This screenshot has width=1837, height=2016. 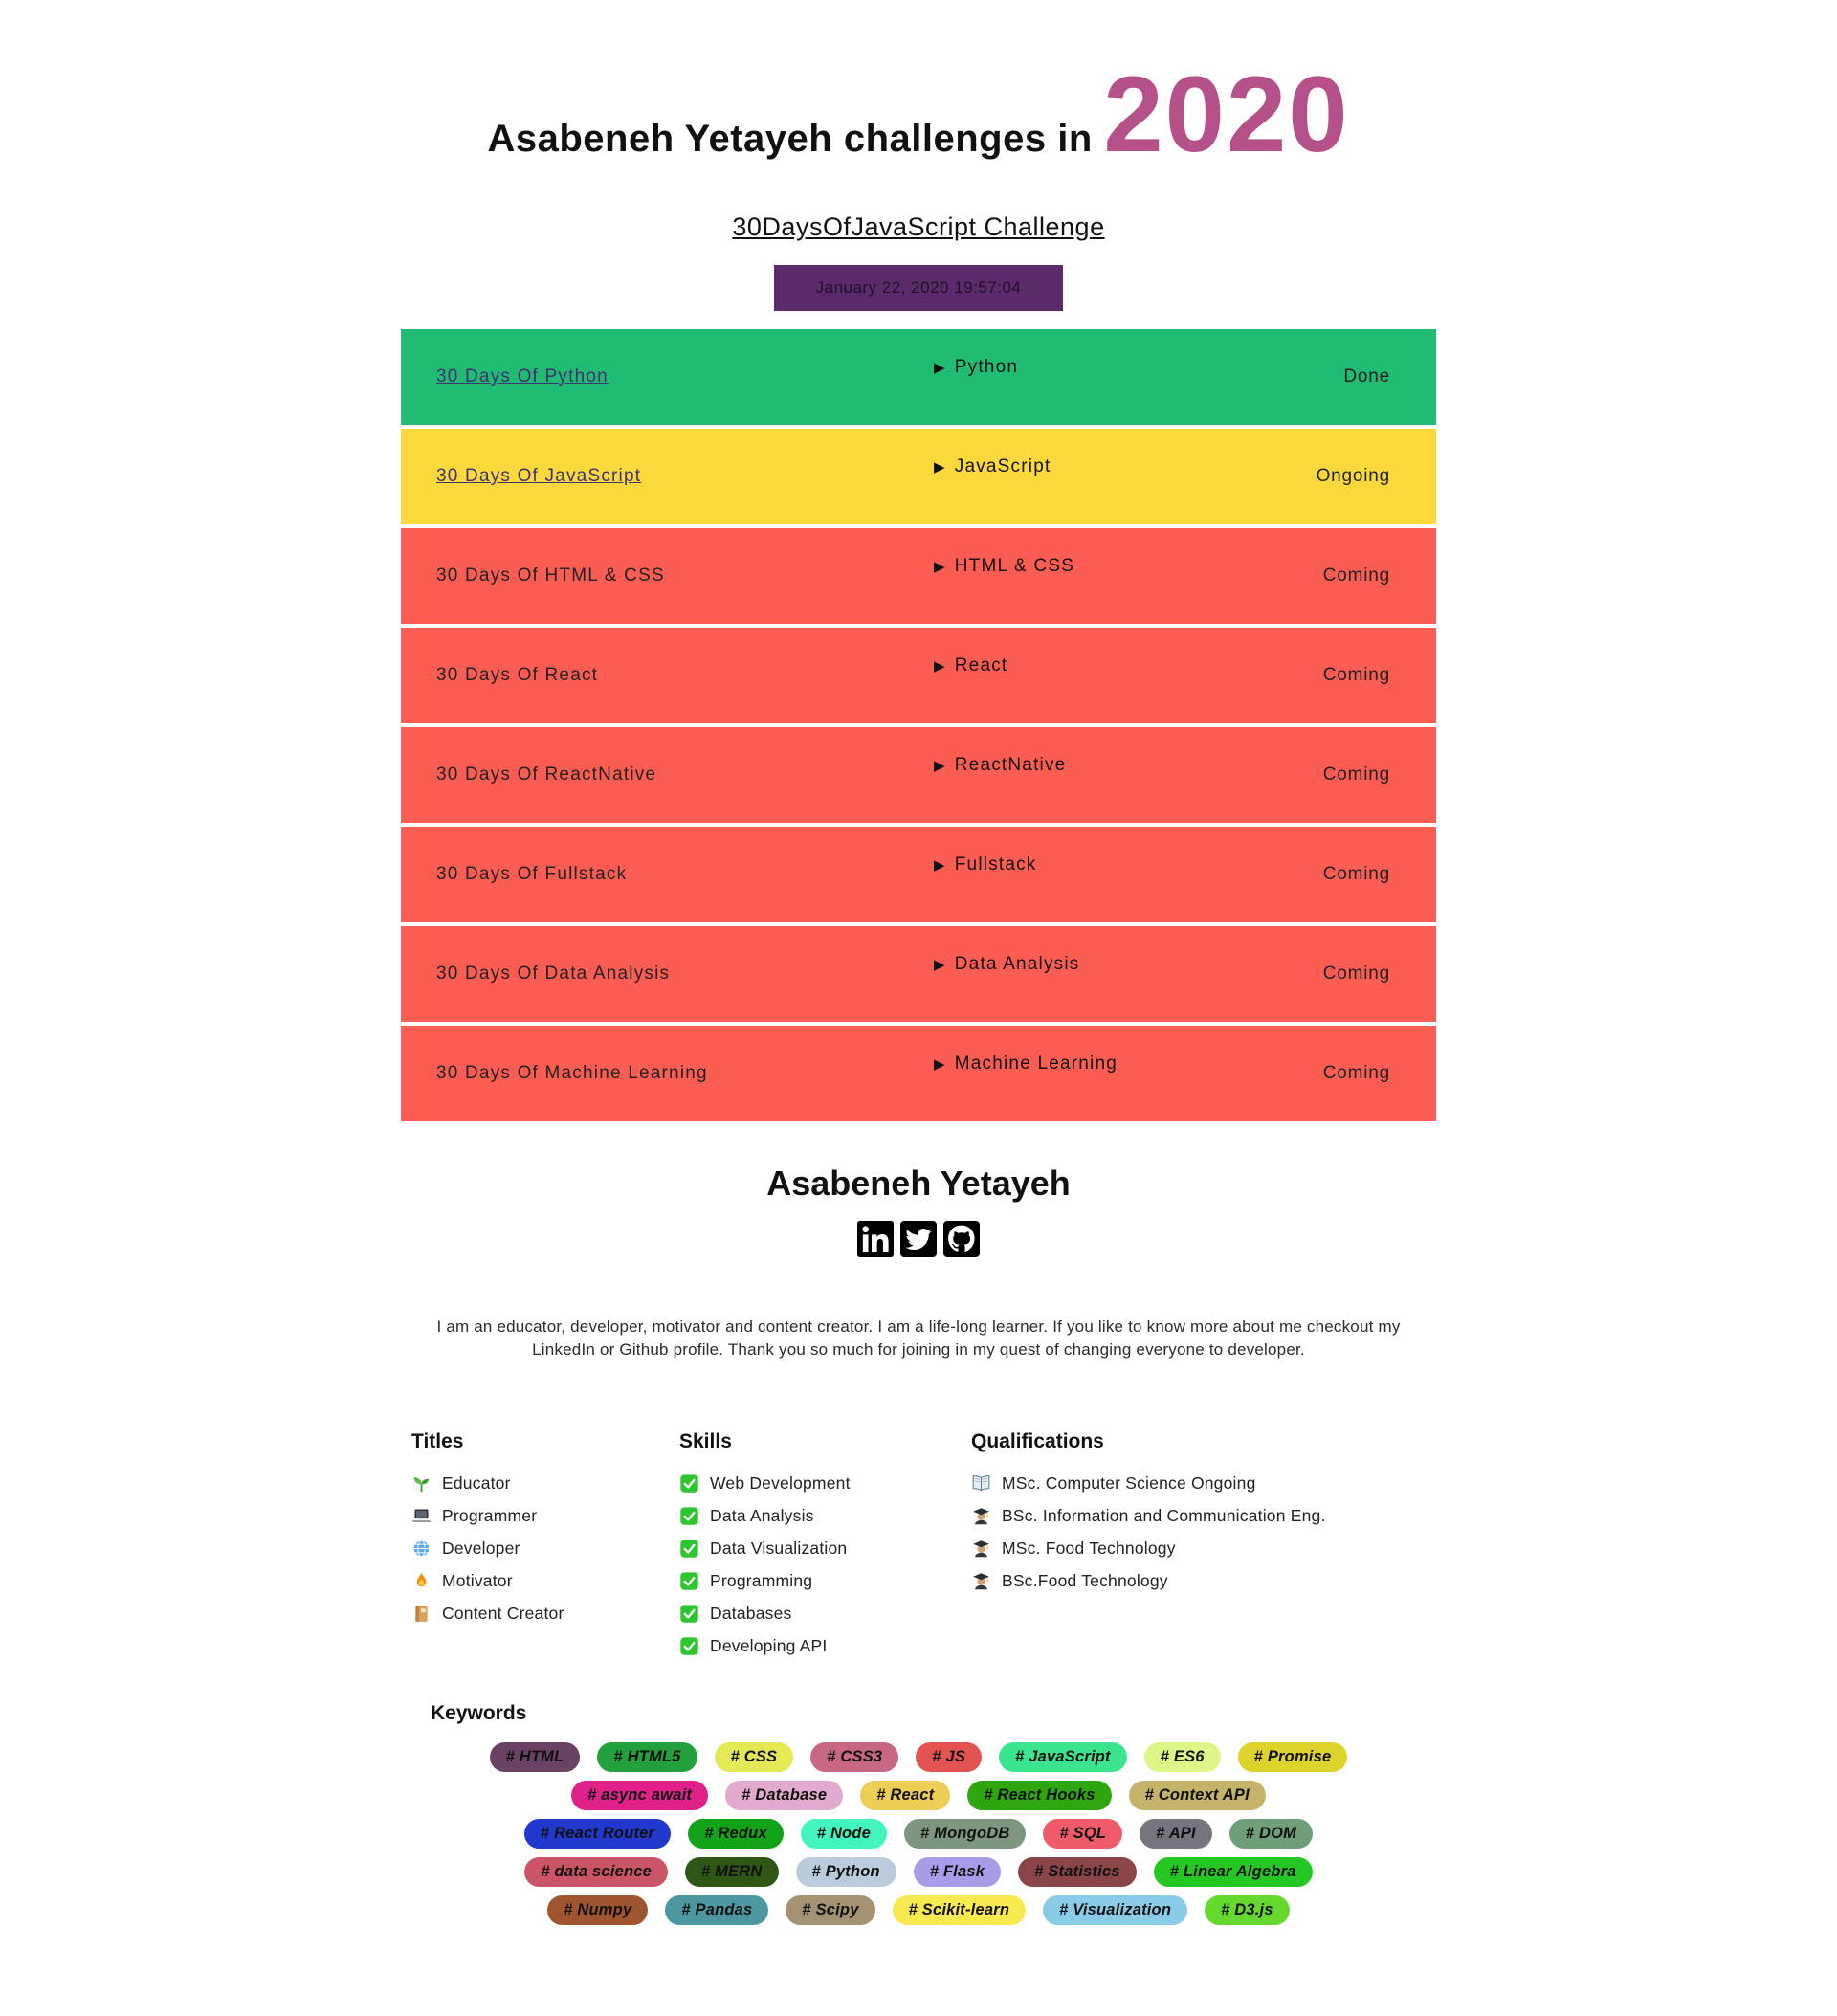 What do you see at coordinates (918, 1183) in the screenshot?
I see `author-name: Asabeneh Yetayeh` at bounding box center [918, 1183].